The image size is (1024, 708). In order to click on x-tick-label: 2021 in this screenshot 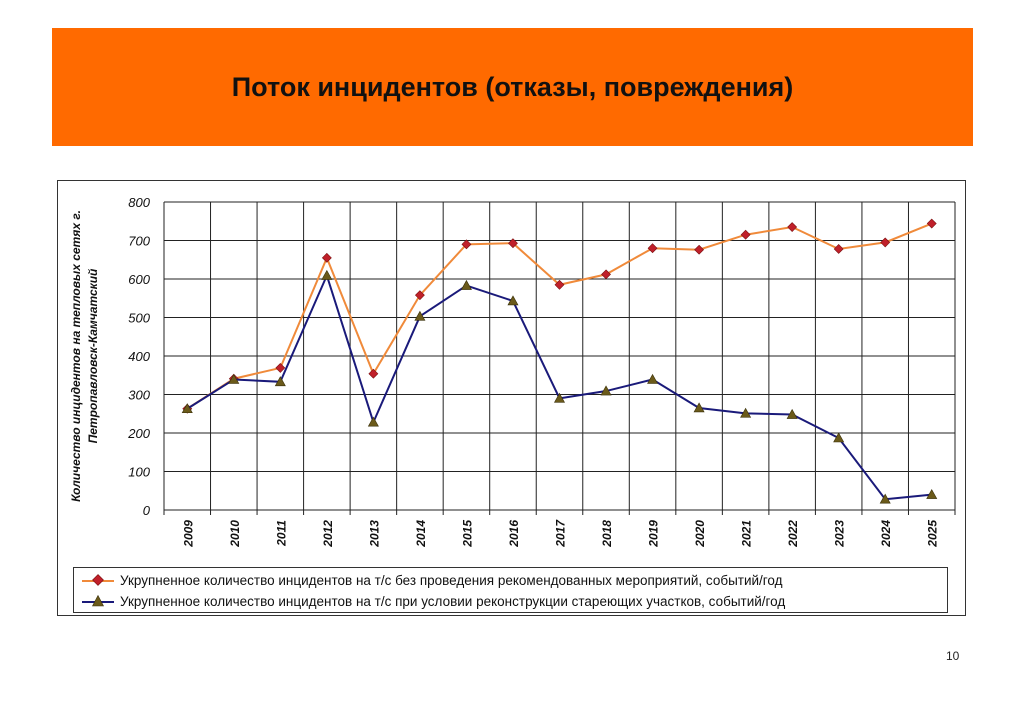, I will do `click(747, 534)`.